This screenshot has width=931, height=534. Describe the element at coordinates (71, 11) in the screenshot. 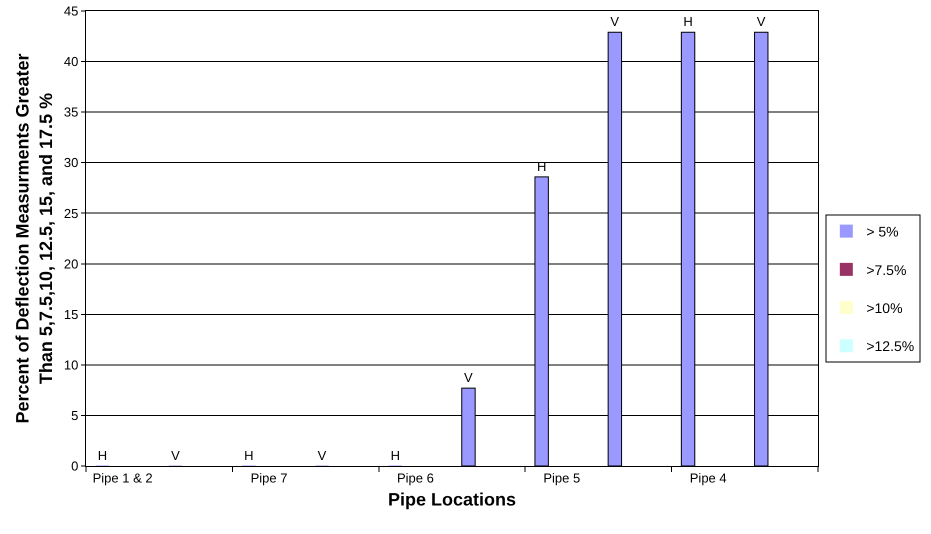

I see `y-tick-label: 45` at that location.